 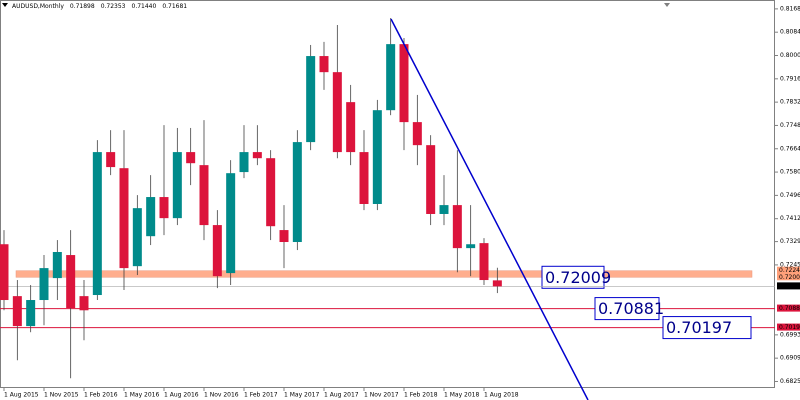 I want to click on zone-axis-label-bg, so click(x=788, y=270).